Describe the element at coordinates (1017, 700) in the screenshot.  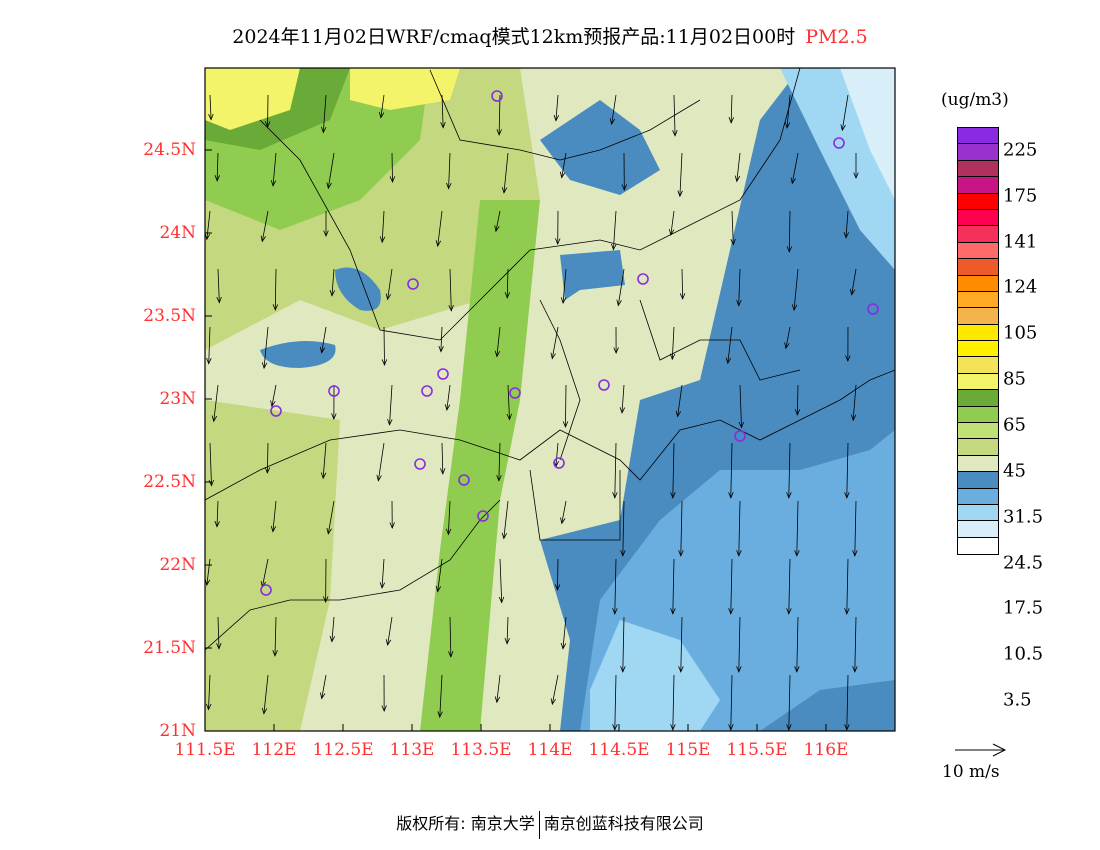
I see `legend-label: 3.5` at that location.